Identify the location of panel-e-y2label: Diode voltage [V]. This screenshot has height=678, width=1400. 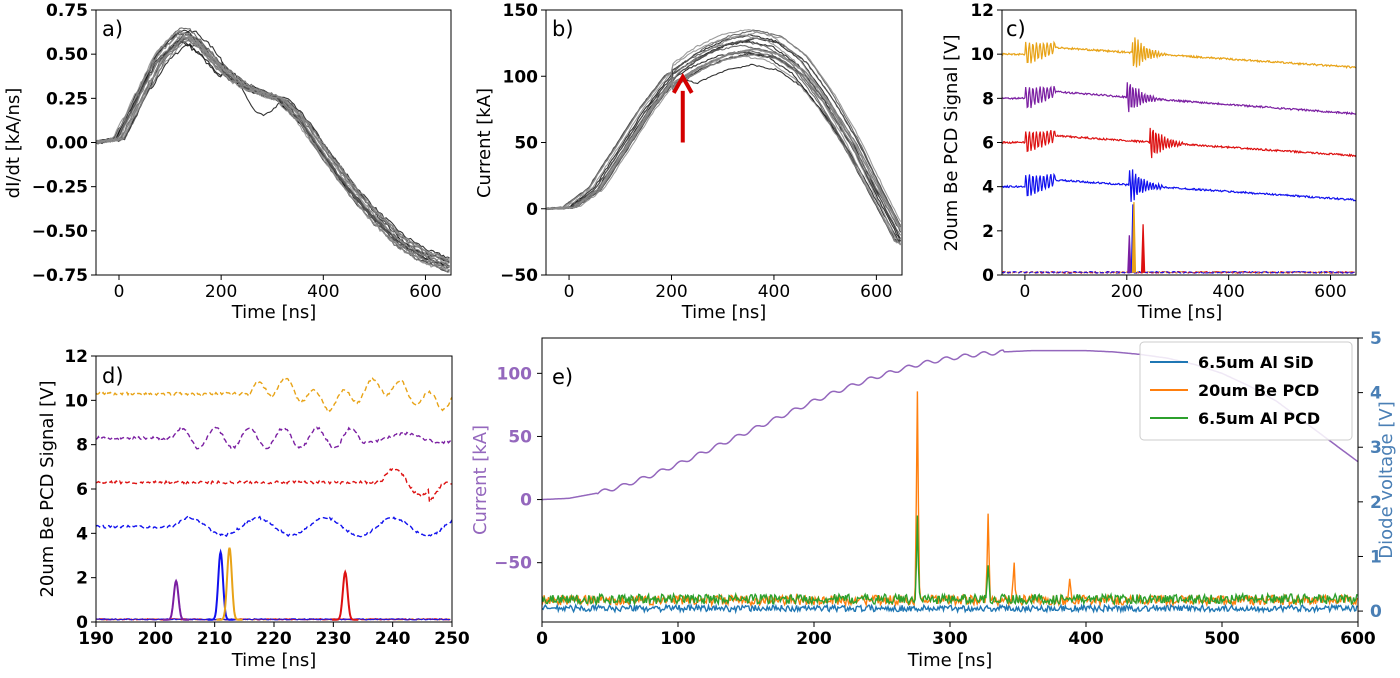
(1386, 479).